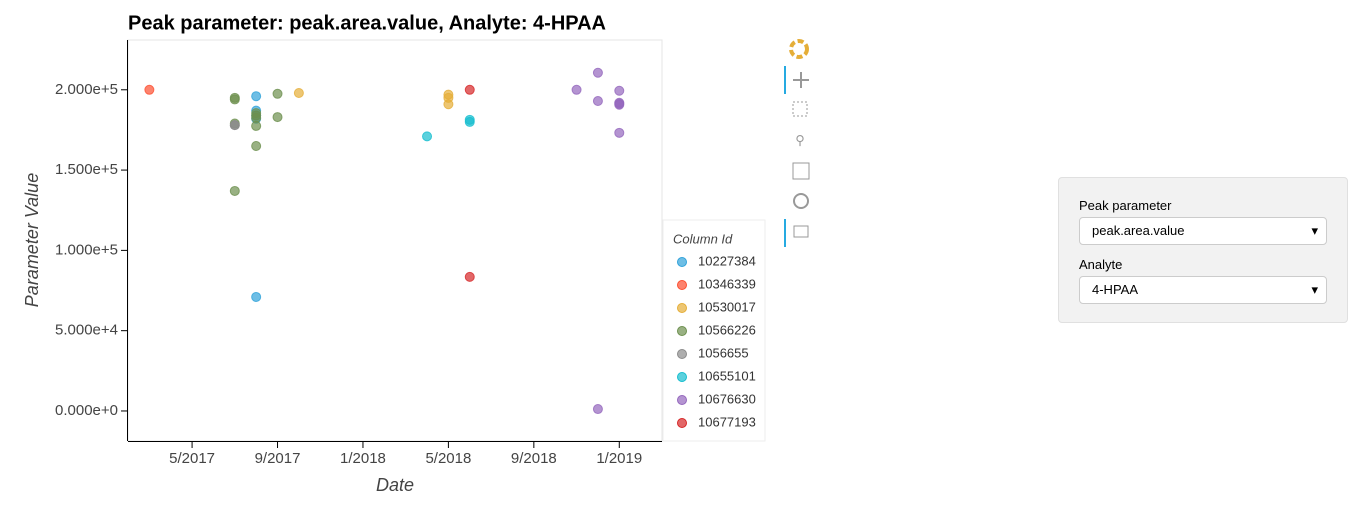 The width and height of the screenshot is (1362, 513). Describe the element at coordinates (727, 329) in the screenshot. I see `legend-label: 10566226` at that location.